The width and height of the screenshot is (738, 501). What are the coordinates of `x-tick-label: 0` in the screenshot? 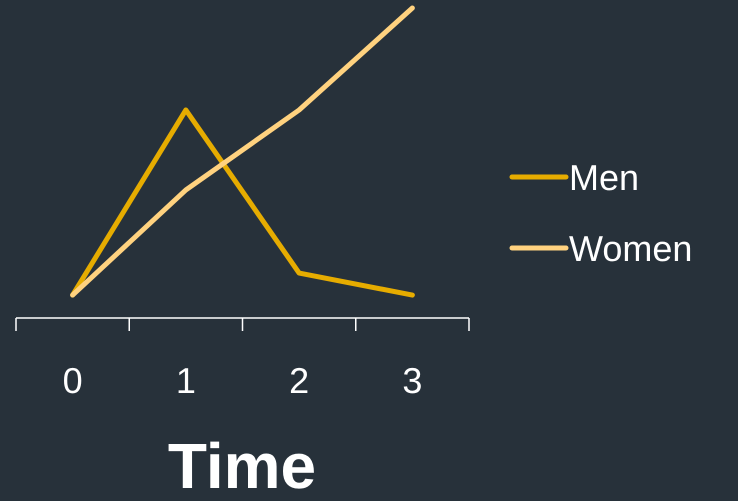 It's located at (72, 380).